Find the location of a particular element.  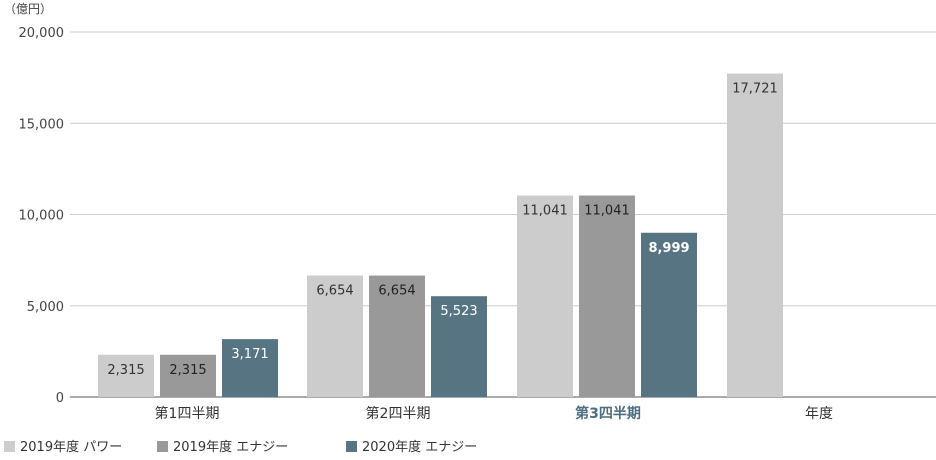

legend-item: 2019年度 エナジー is located at coordinates (222, 447).